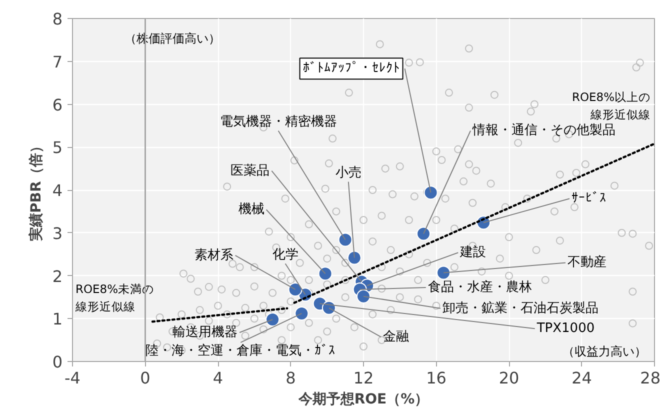  Describe the element at coordinates (436, 378) in the screenshot. I see `x-tick-label: 16` at that location.